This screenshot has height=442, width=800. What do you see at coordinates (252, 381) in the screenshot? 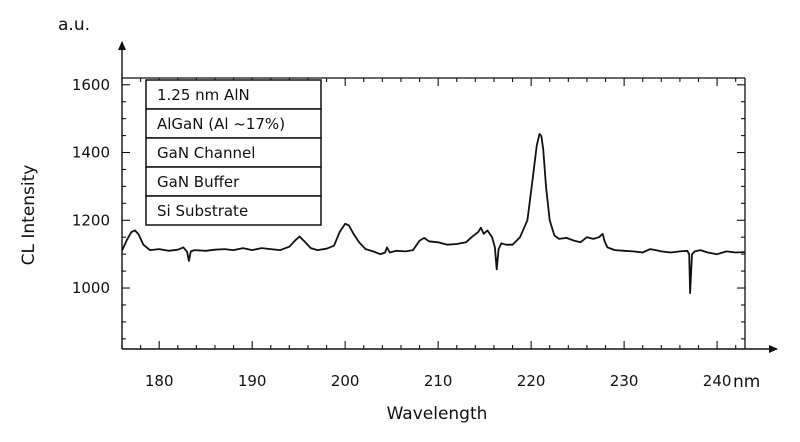
I see `x-tick-label: 190` at bounding box center [252, 381].